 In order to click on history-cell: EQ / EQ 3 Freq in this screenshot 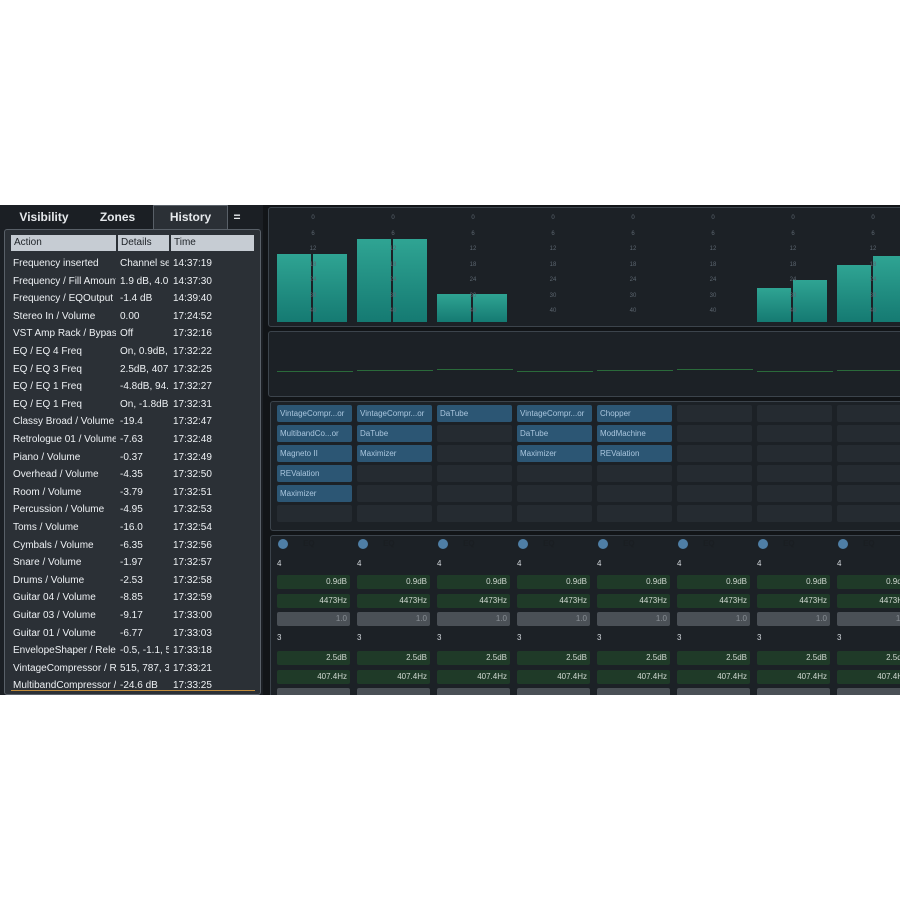, I will do `click(47, 369)`.